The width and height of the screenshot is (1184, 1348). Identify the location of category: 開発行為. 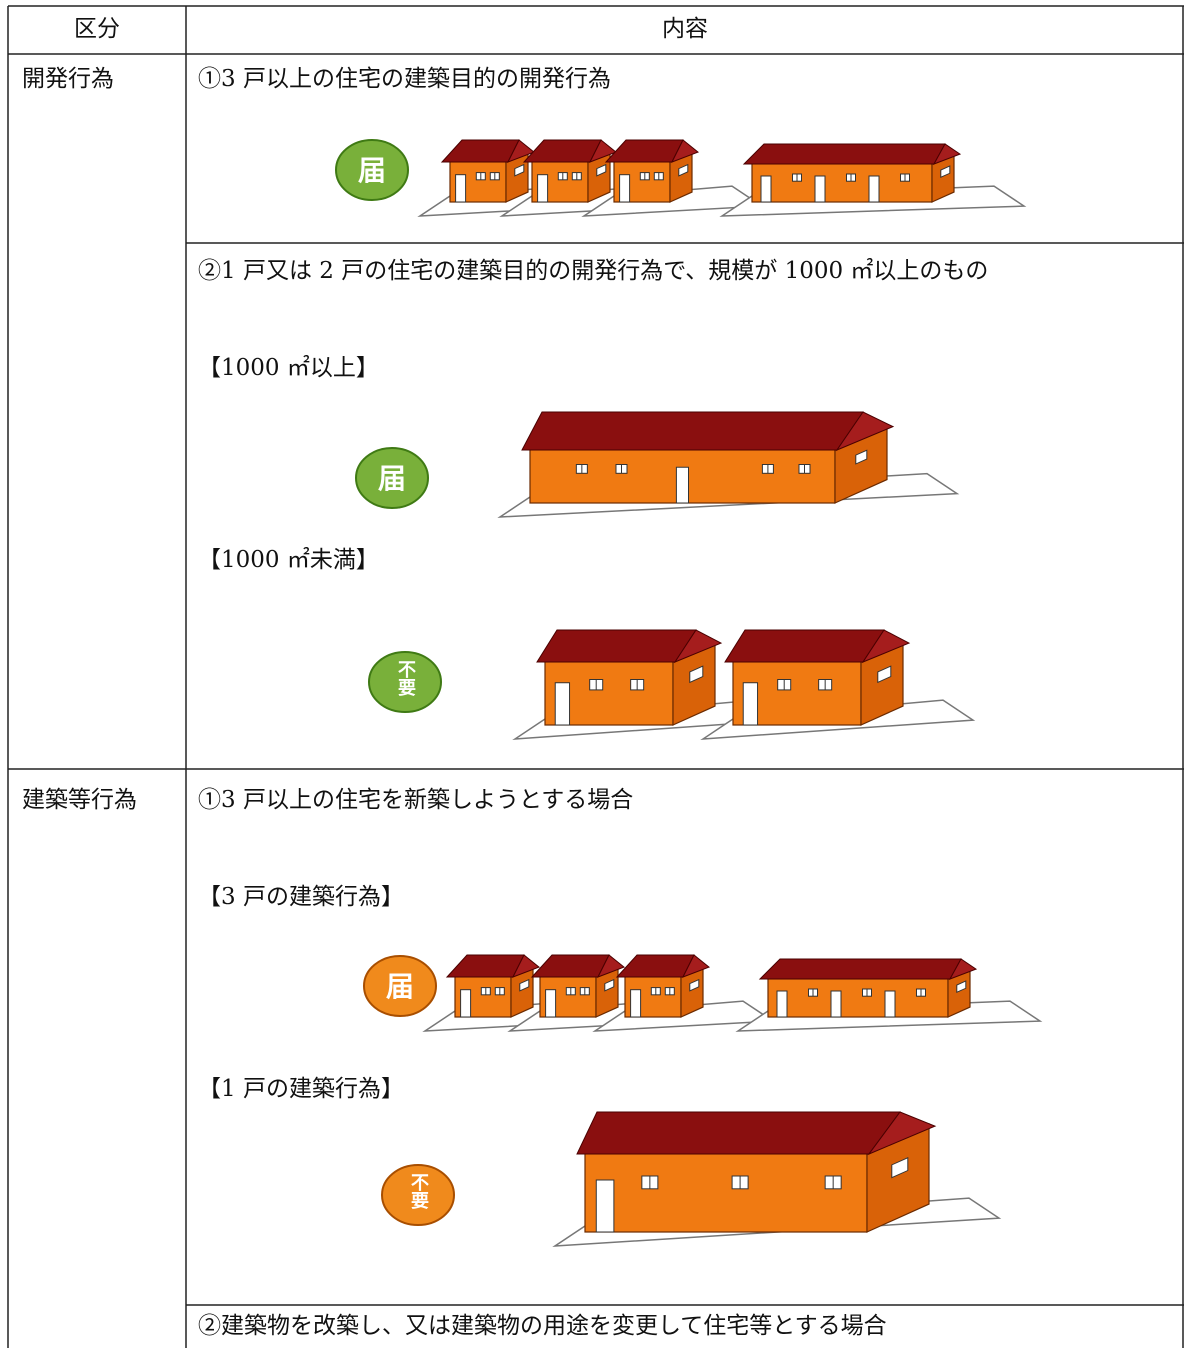
(68, 79).